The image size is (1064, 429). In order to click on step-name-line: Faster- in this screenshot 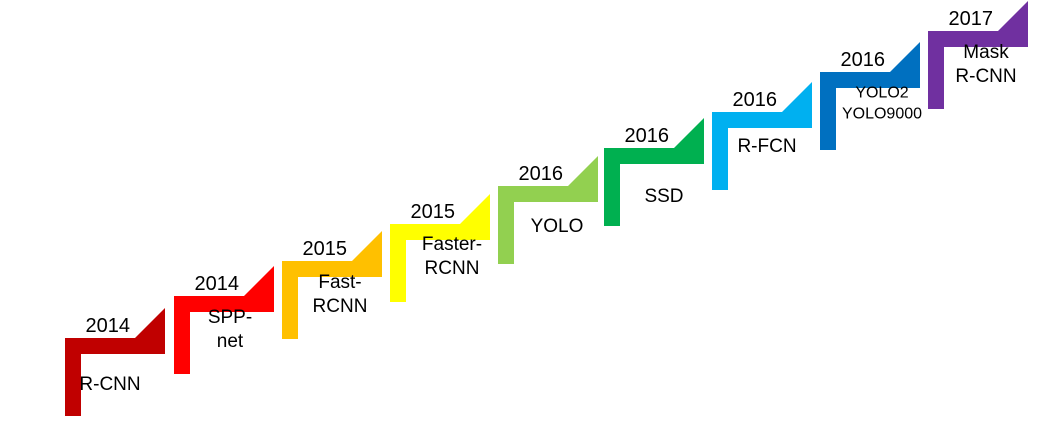, I will do `click(452, 244)`.